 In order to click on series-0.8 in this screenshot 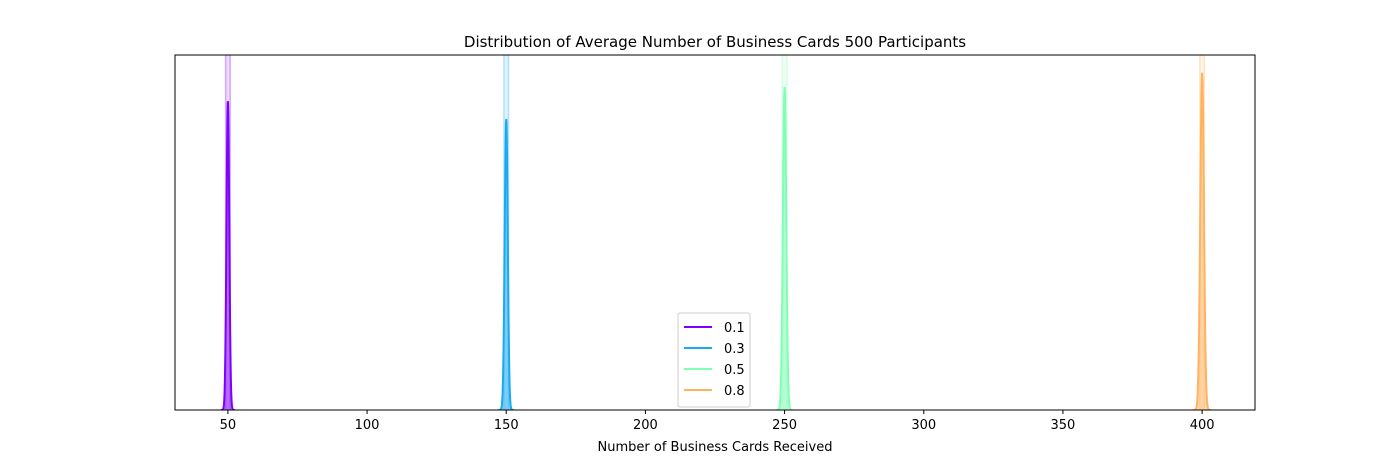, I will do `click(1202, 232)`.